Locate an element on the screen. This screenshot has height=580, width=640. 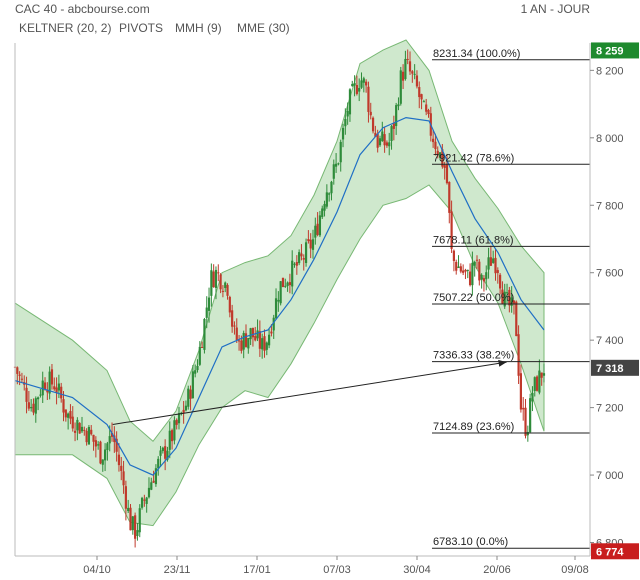
y-tick-label: 7 600 is located at coordinates (610, 274).